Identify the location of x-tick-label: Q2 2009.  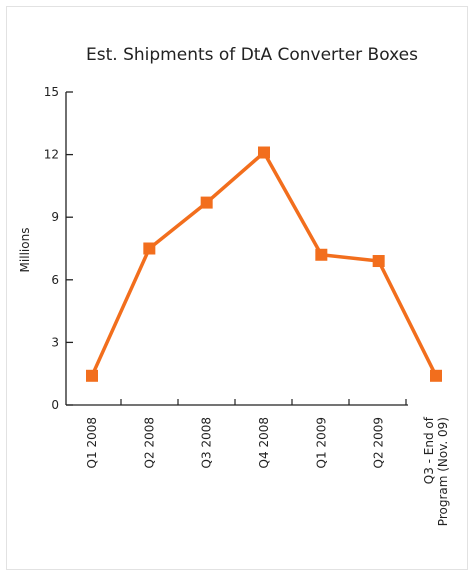
(379, 442).